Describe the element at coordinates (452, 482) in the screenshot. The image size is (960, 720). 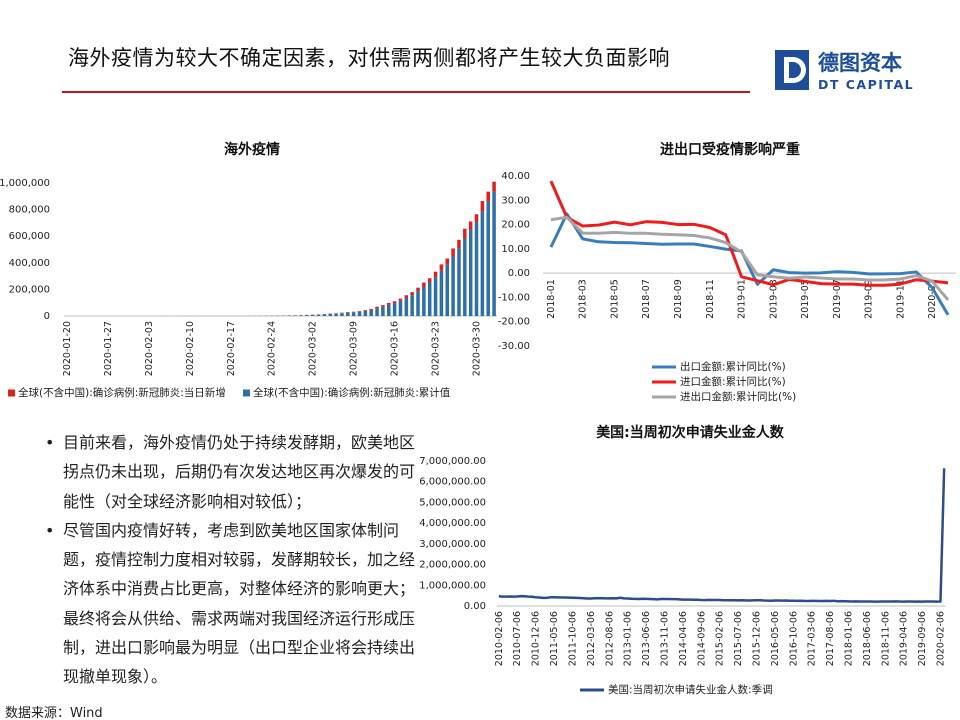
I see `y-tick-label: 6,000,000.00` at that location.